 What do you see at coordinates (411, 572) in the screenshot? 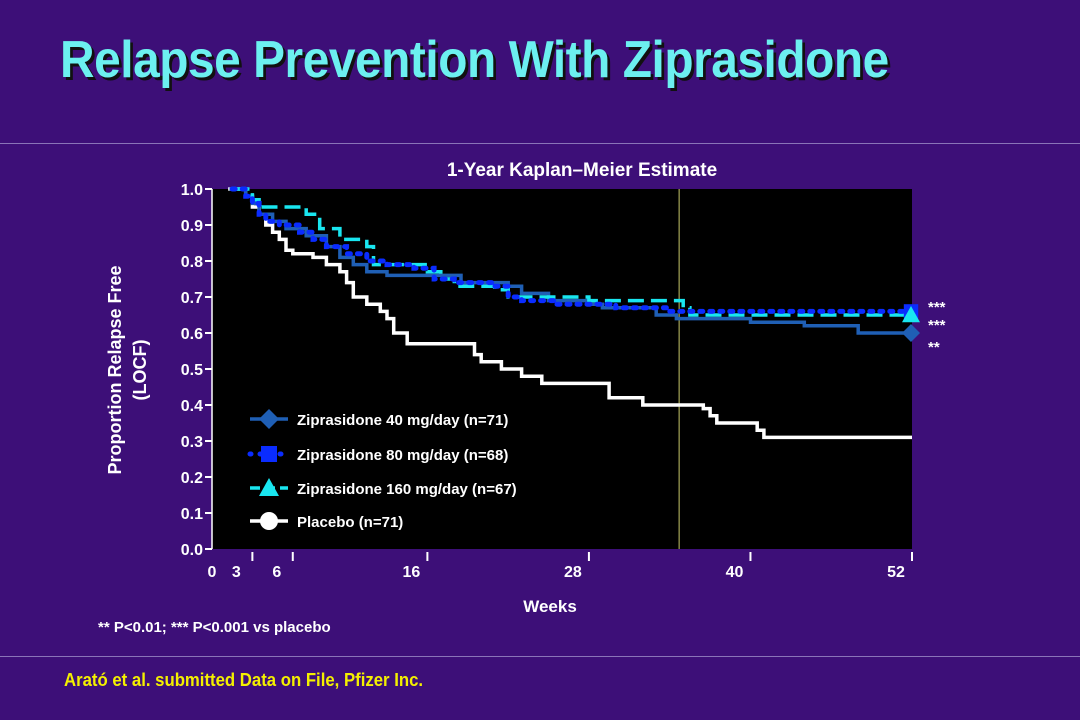
I see `x-tick-label-3: 16` at bounding box center [411, 572].